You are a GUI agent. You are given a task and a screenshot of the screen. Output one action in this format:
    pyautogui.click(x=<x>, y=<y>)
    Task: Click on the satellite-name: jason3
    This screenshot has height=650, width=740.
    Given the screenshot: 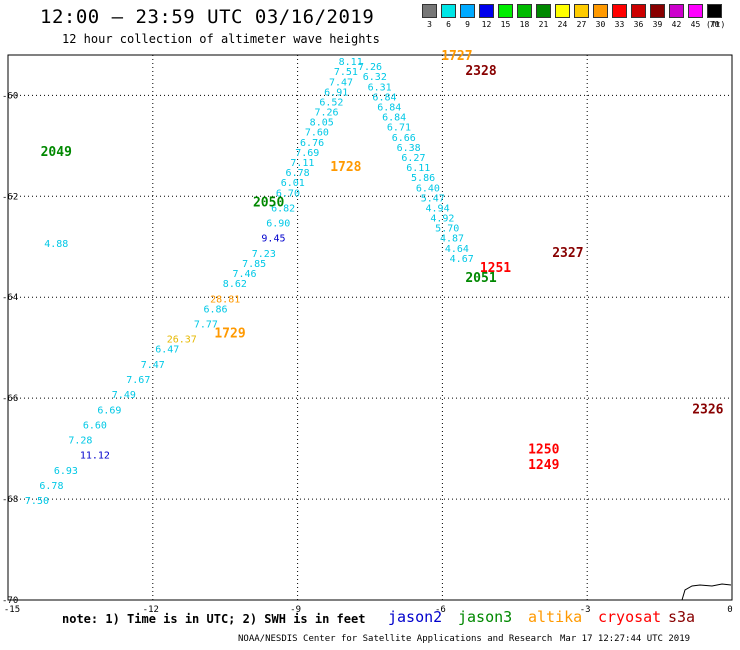 What is the action you would take?
    pyautogui.click(x=485, y=617)
    